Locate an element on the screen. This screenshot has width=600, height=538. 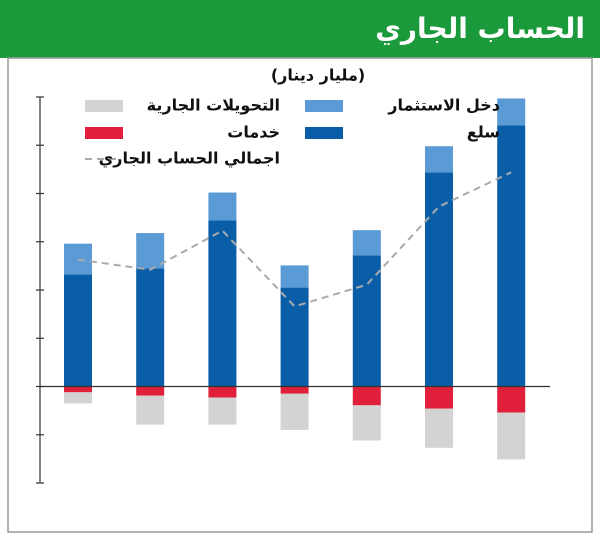
header is located at coordinates (300, 29).